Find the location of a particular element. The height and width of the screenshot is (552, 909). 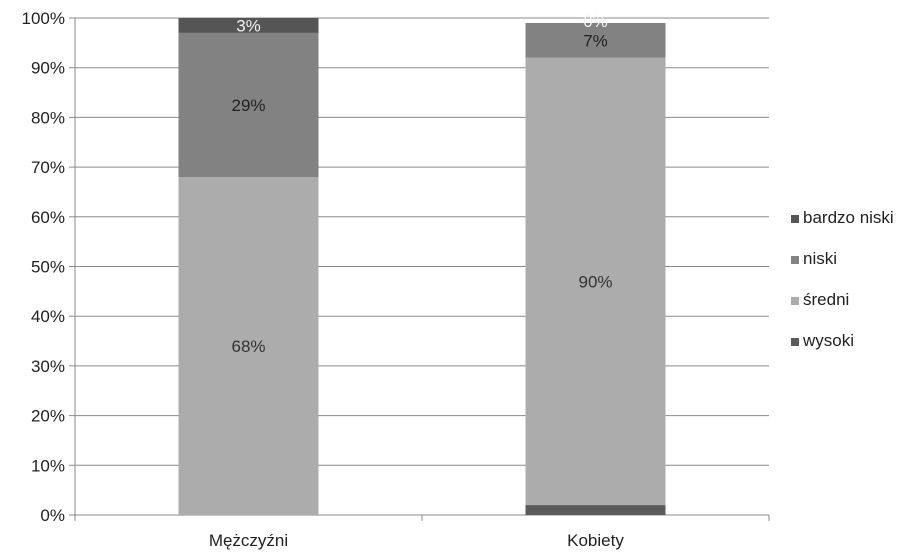

y-tick-label: 80% is located at coordinates (48, 117).